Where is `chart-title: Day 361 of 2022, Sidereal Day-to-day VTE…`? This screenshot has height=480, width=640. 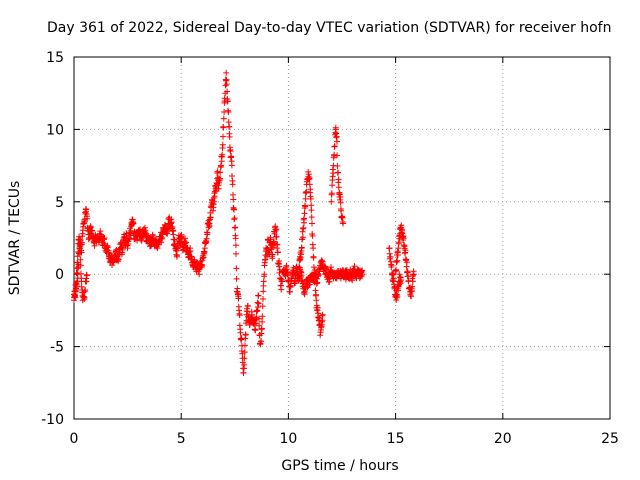 chart-title: Day 361 of 2022, Sidereal Day-to-day VTE… is located at coordinates (329, 28).